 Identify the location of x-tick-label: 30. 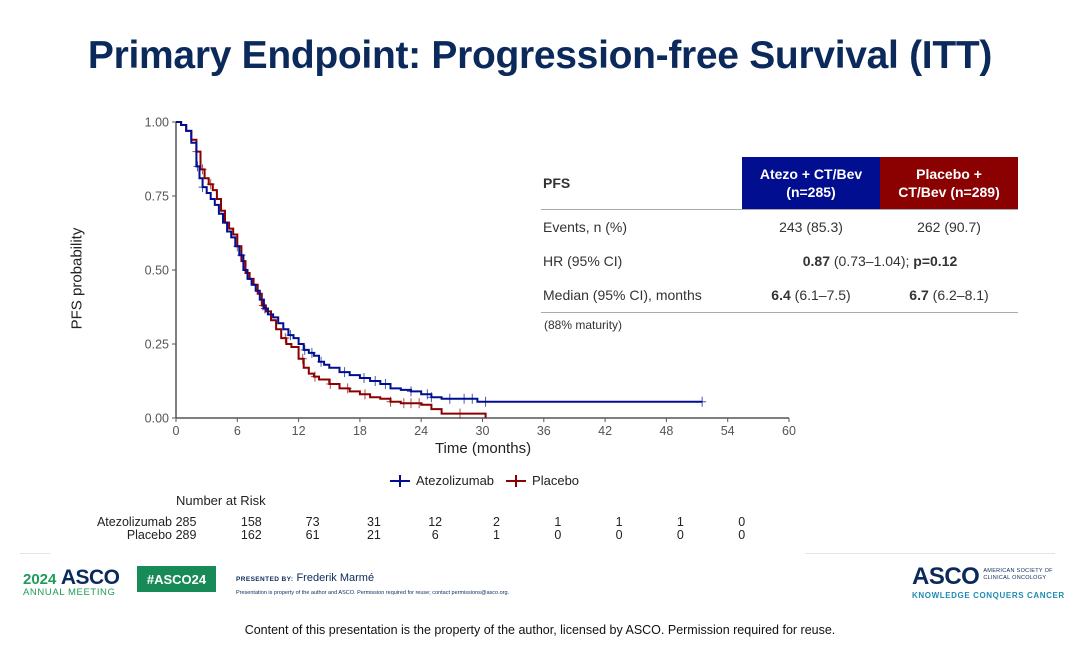
(483, 431).